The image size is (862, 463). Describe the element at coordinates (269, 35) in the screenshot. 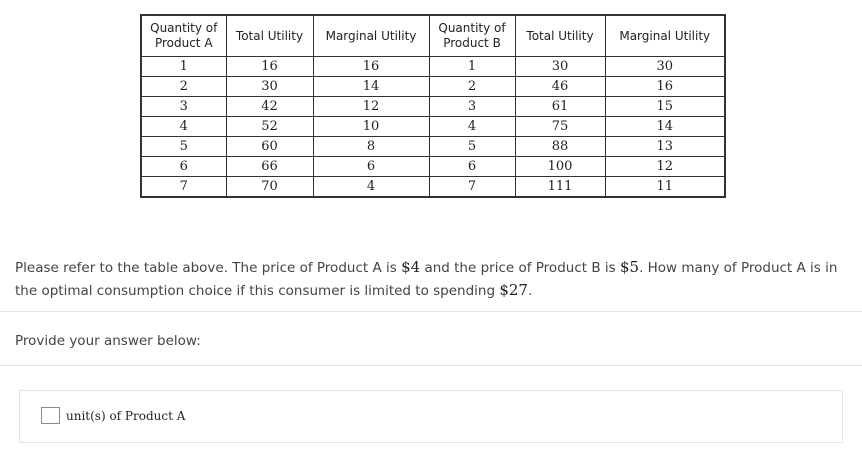

I see `header-total-utility-a: Total Utility` at that location.